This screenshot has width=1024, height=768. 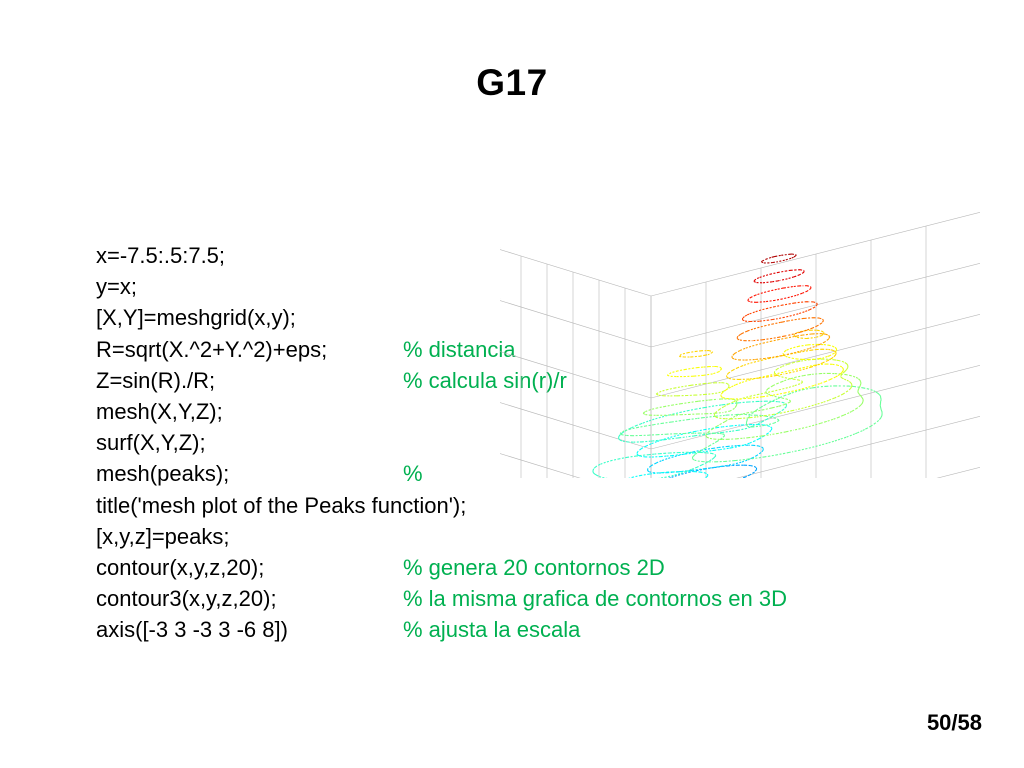 I want to click on code-comment: % la misma grafica de contornos en 3D, so click(x=595, y=599).